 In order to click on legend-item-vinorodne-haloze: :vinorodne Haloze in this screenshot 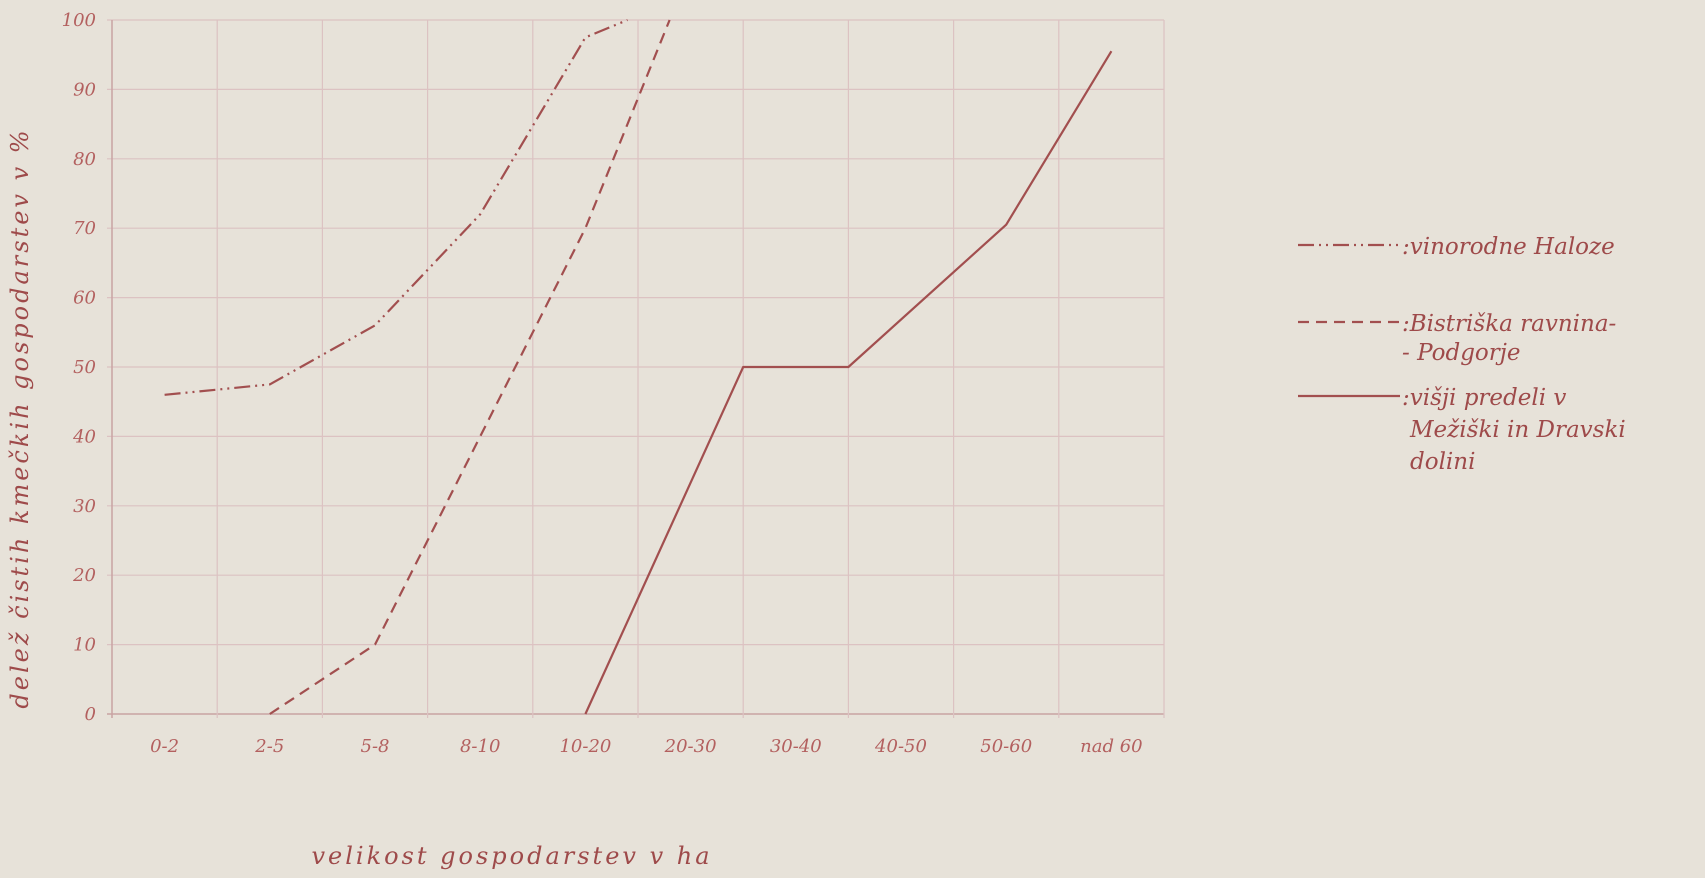, I will do `click(1456, 247)`.